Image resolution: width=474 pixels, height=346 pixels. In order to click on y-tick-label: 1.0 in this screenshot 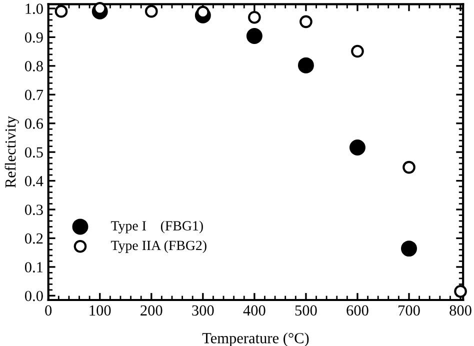, I will do `click(34, 9)`.